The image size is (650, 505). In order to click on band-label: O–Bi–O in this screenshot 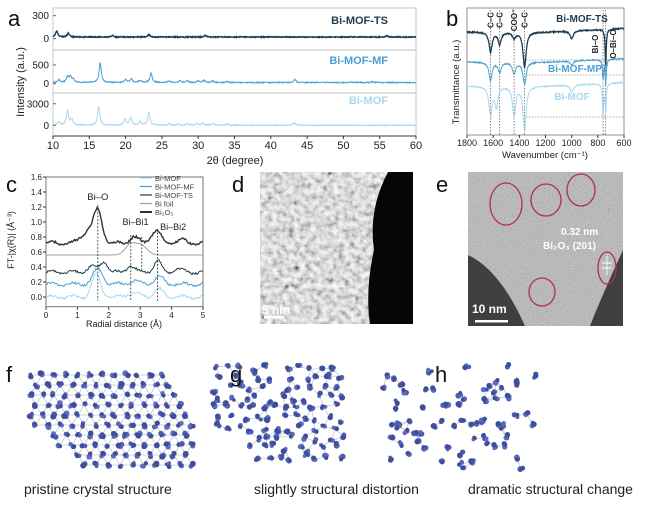, I will do `click(613, 43)`.